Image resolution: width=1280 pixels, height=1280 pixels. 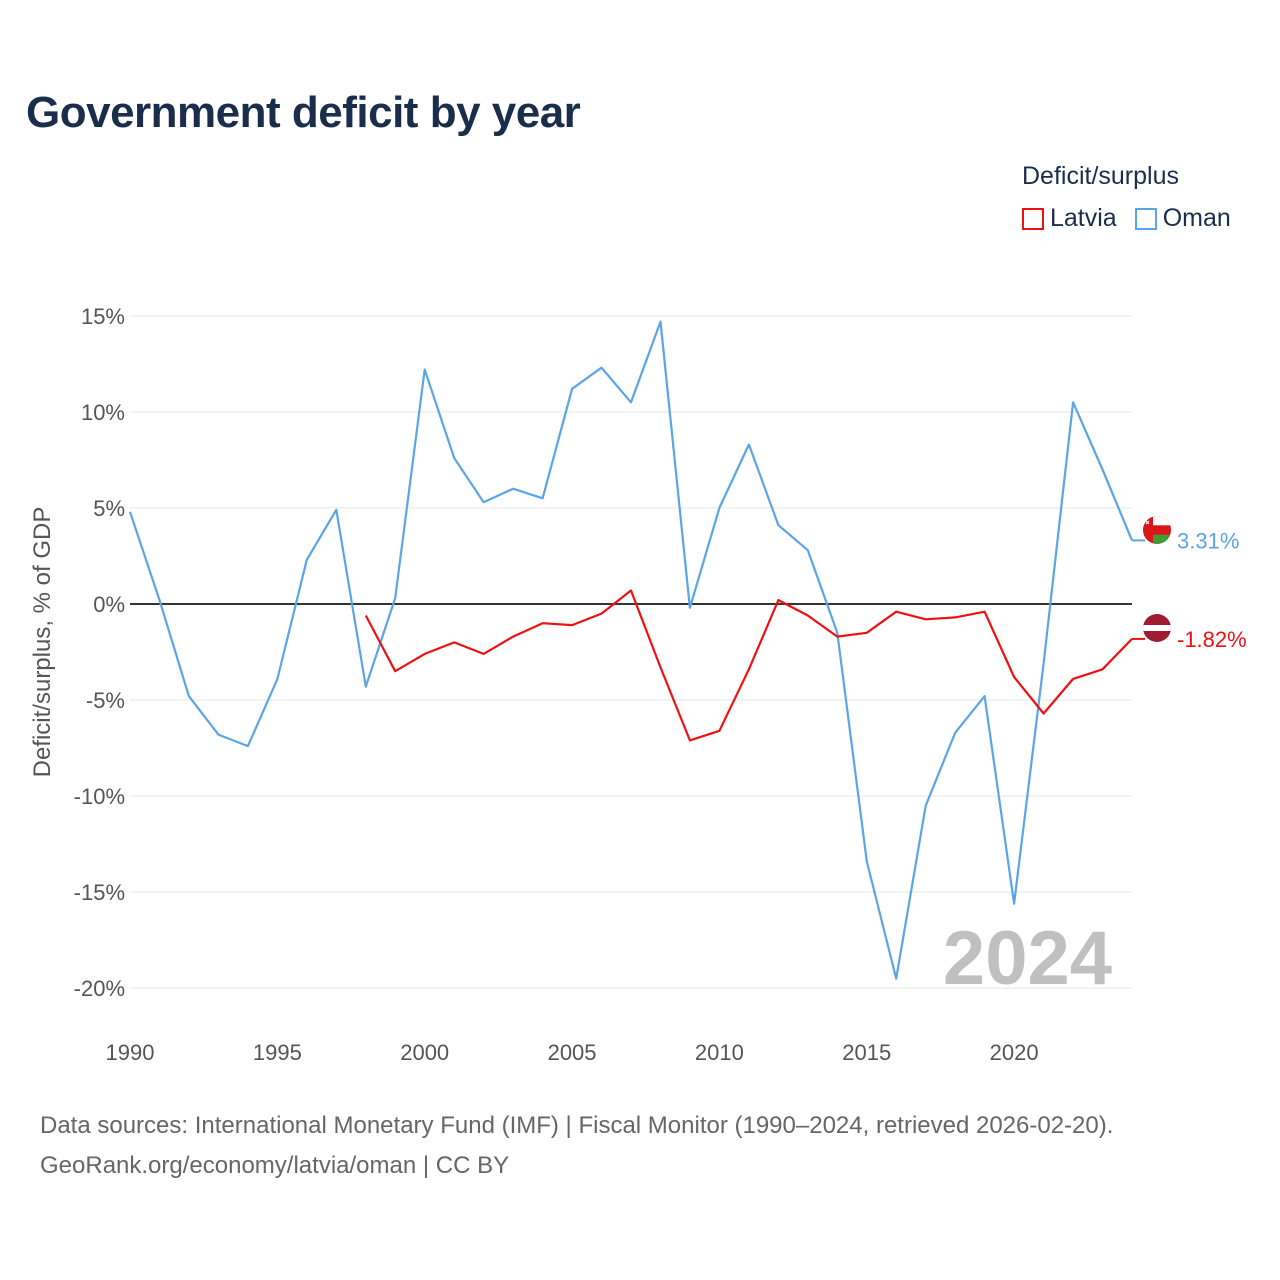 I want to click on oman-flag-icon, so click(x=1157, y=530).